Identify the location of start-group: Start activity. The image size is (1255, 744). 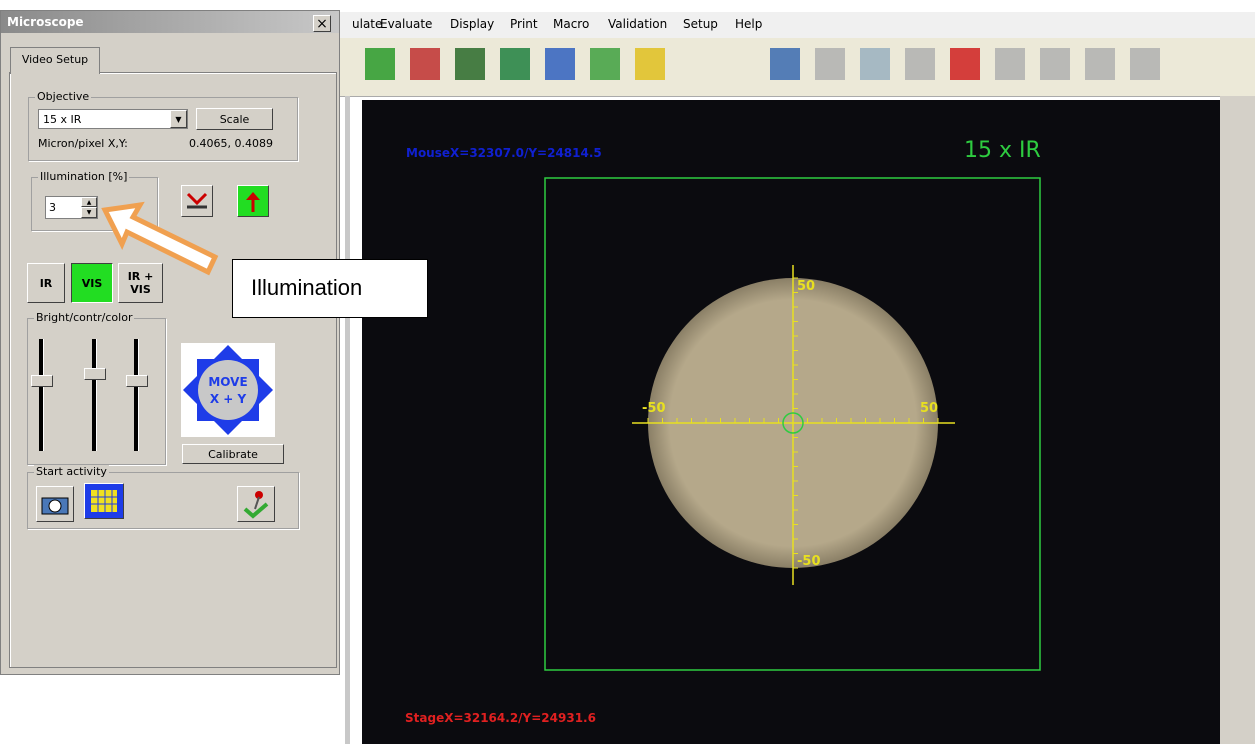
(163, 497).